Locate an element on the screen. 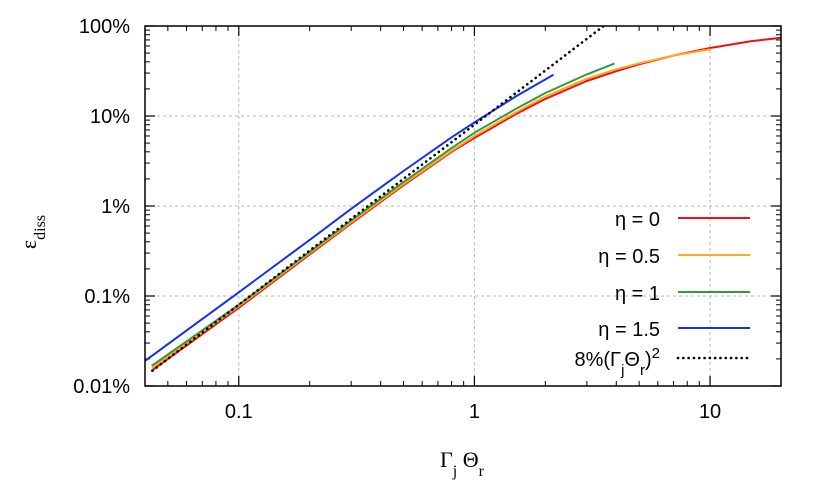 The image size is (830, 498). legend-fit-sub2: r is located at coordinates (642, 370).